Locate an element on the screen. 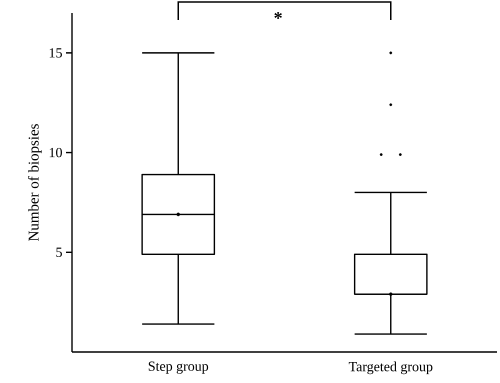 The width and height of the screenshot is (500, 383). y-tick-label: 10 is located at coordinates (56, 153).